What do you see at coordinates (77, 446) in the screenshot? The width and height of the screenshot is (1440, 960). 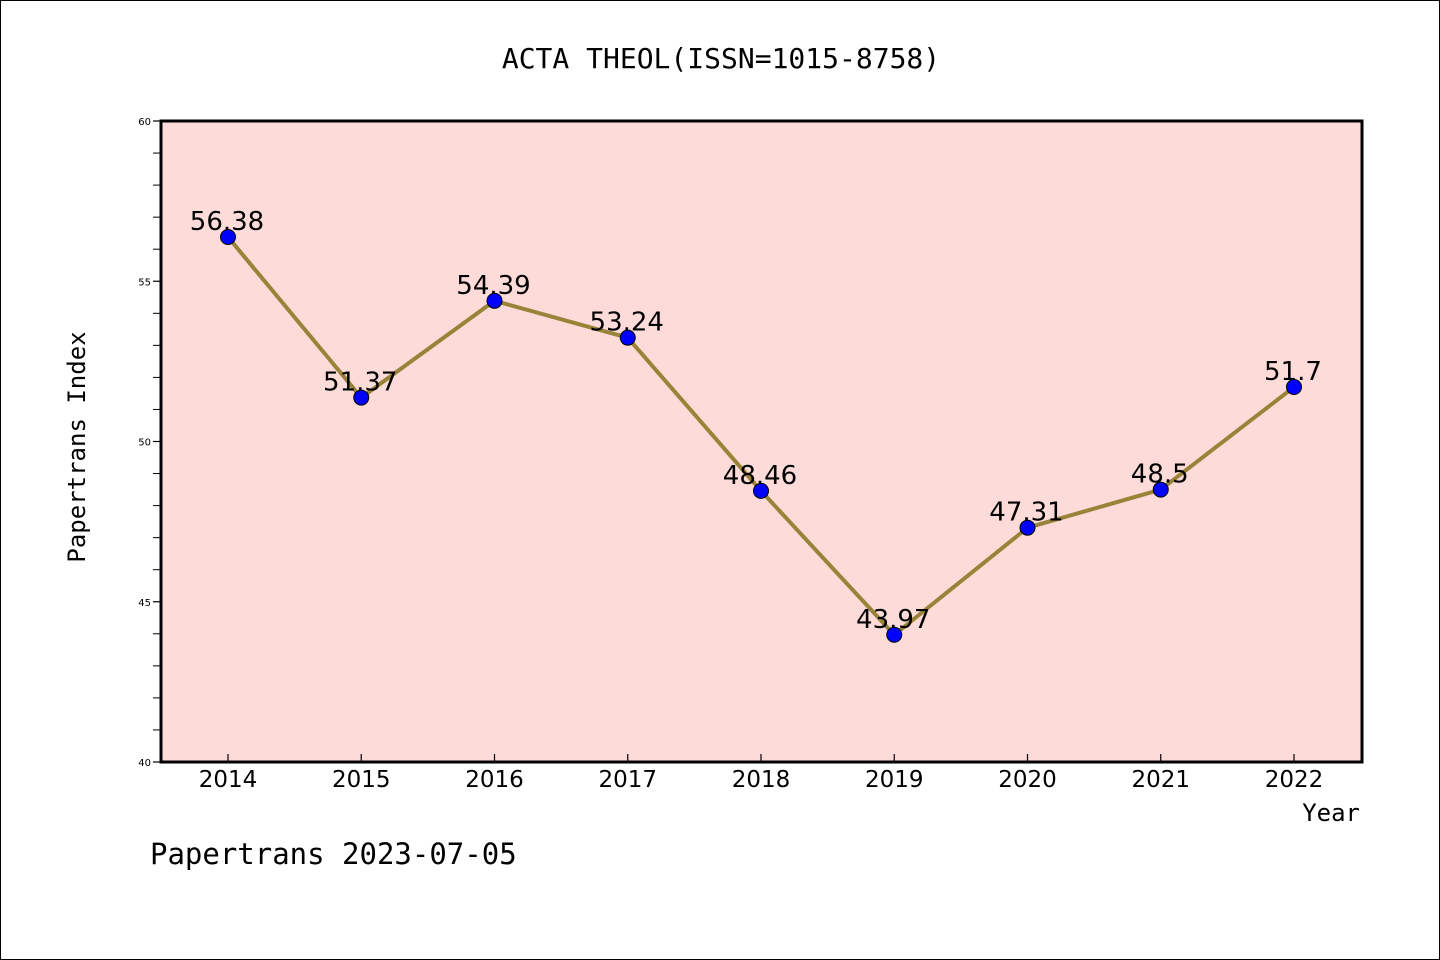 I see `y-axis-label: Papertrans Index` at bounding box center [77, 446].